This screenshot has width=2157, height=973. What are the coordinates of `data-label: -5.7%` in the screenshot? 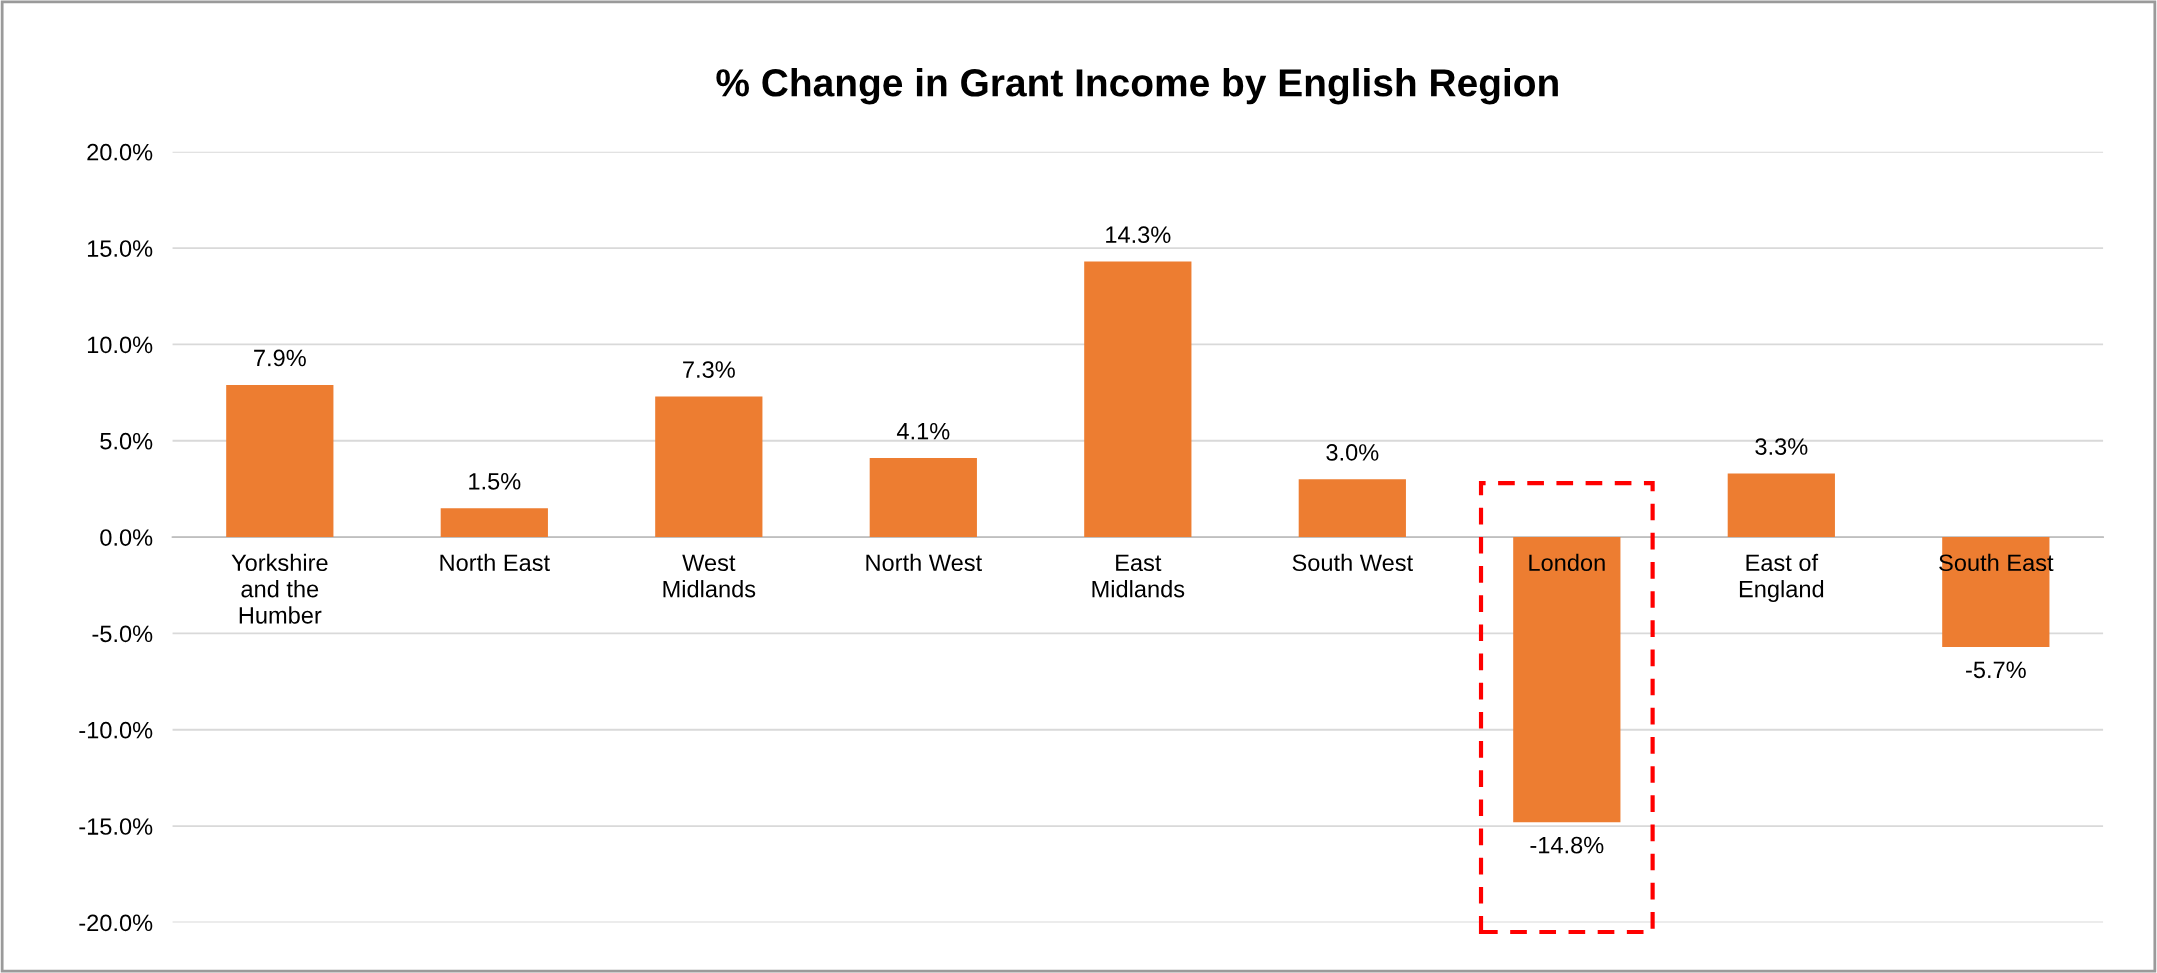 It's located at (1996, 670).